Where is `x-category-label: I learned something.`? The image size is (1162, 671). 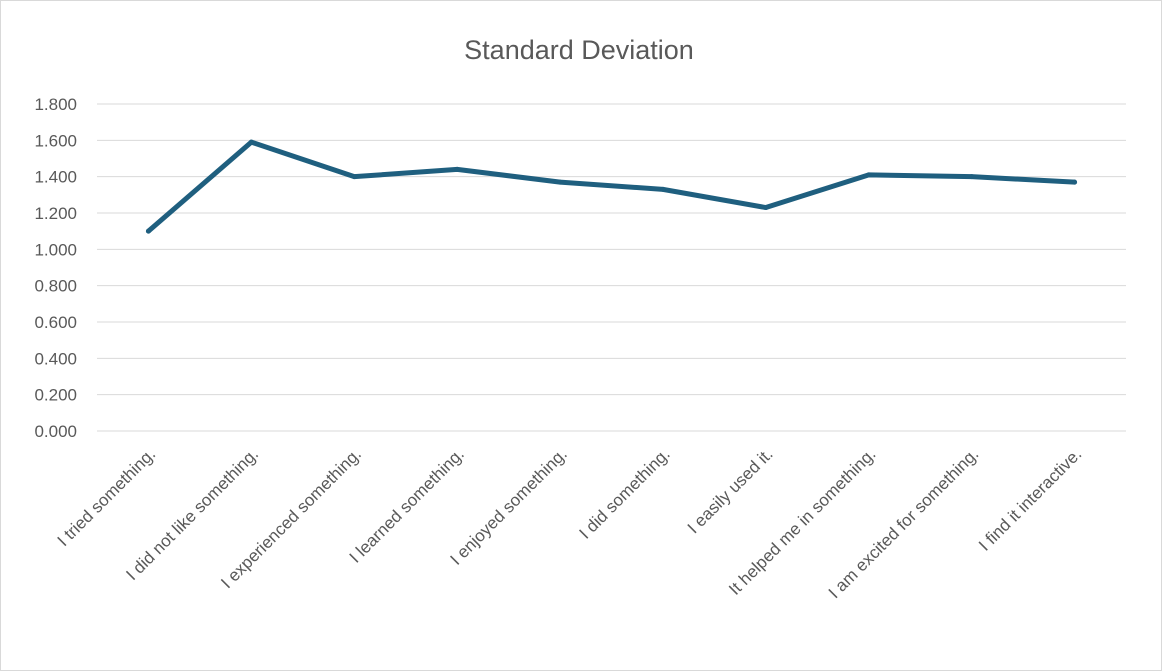
x-category-label: I learned something. is located at coordinates (407, 505).